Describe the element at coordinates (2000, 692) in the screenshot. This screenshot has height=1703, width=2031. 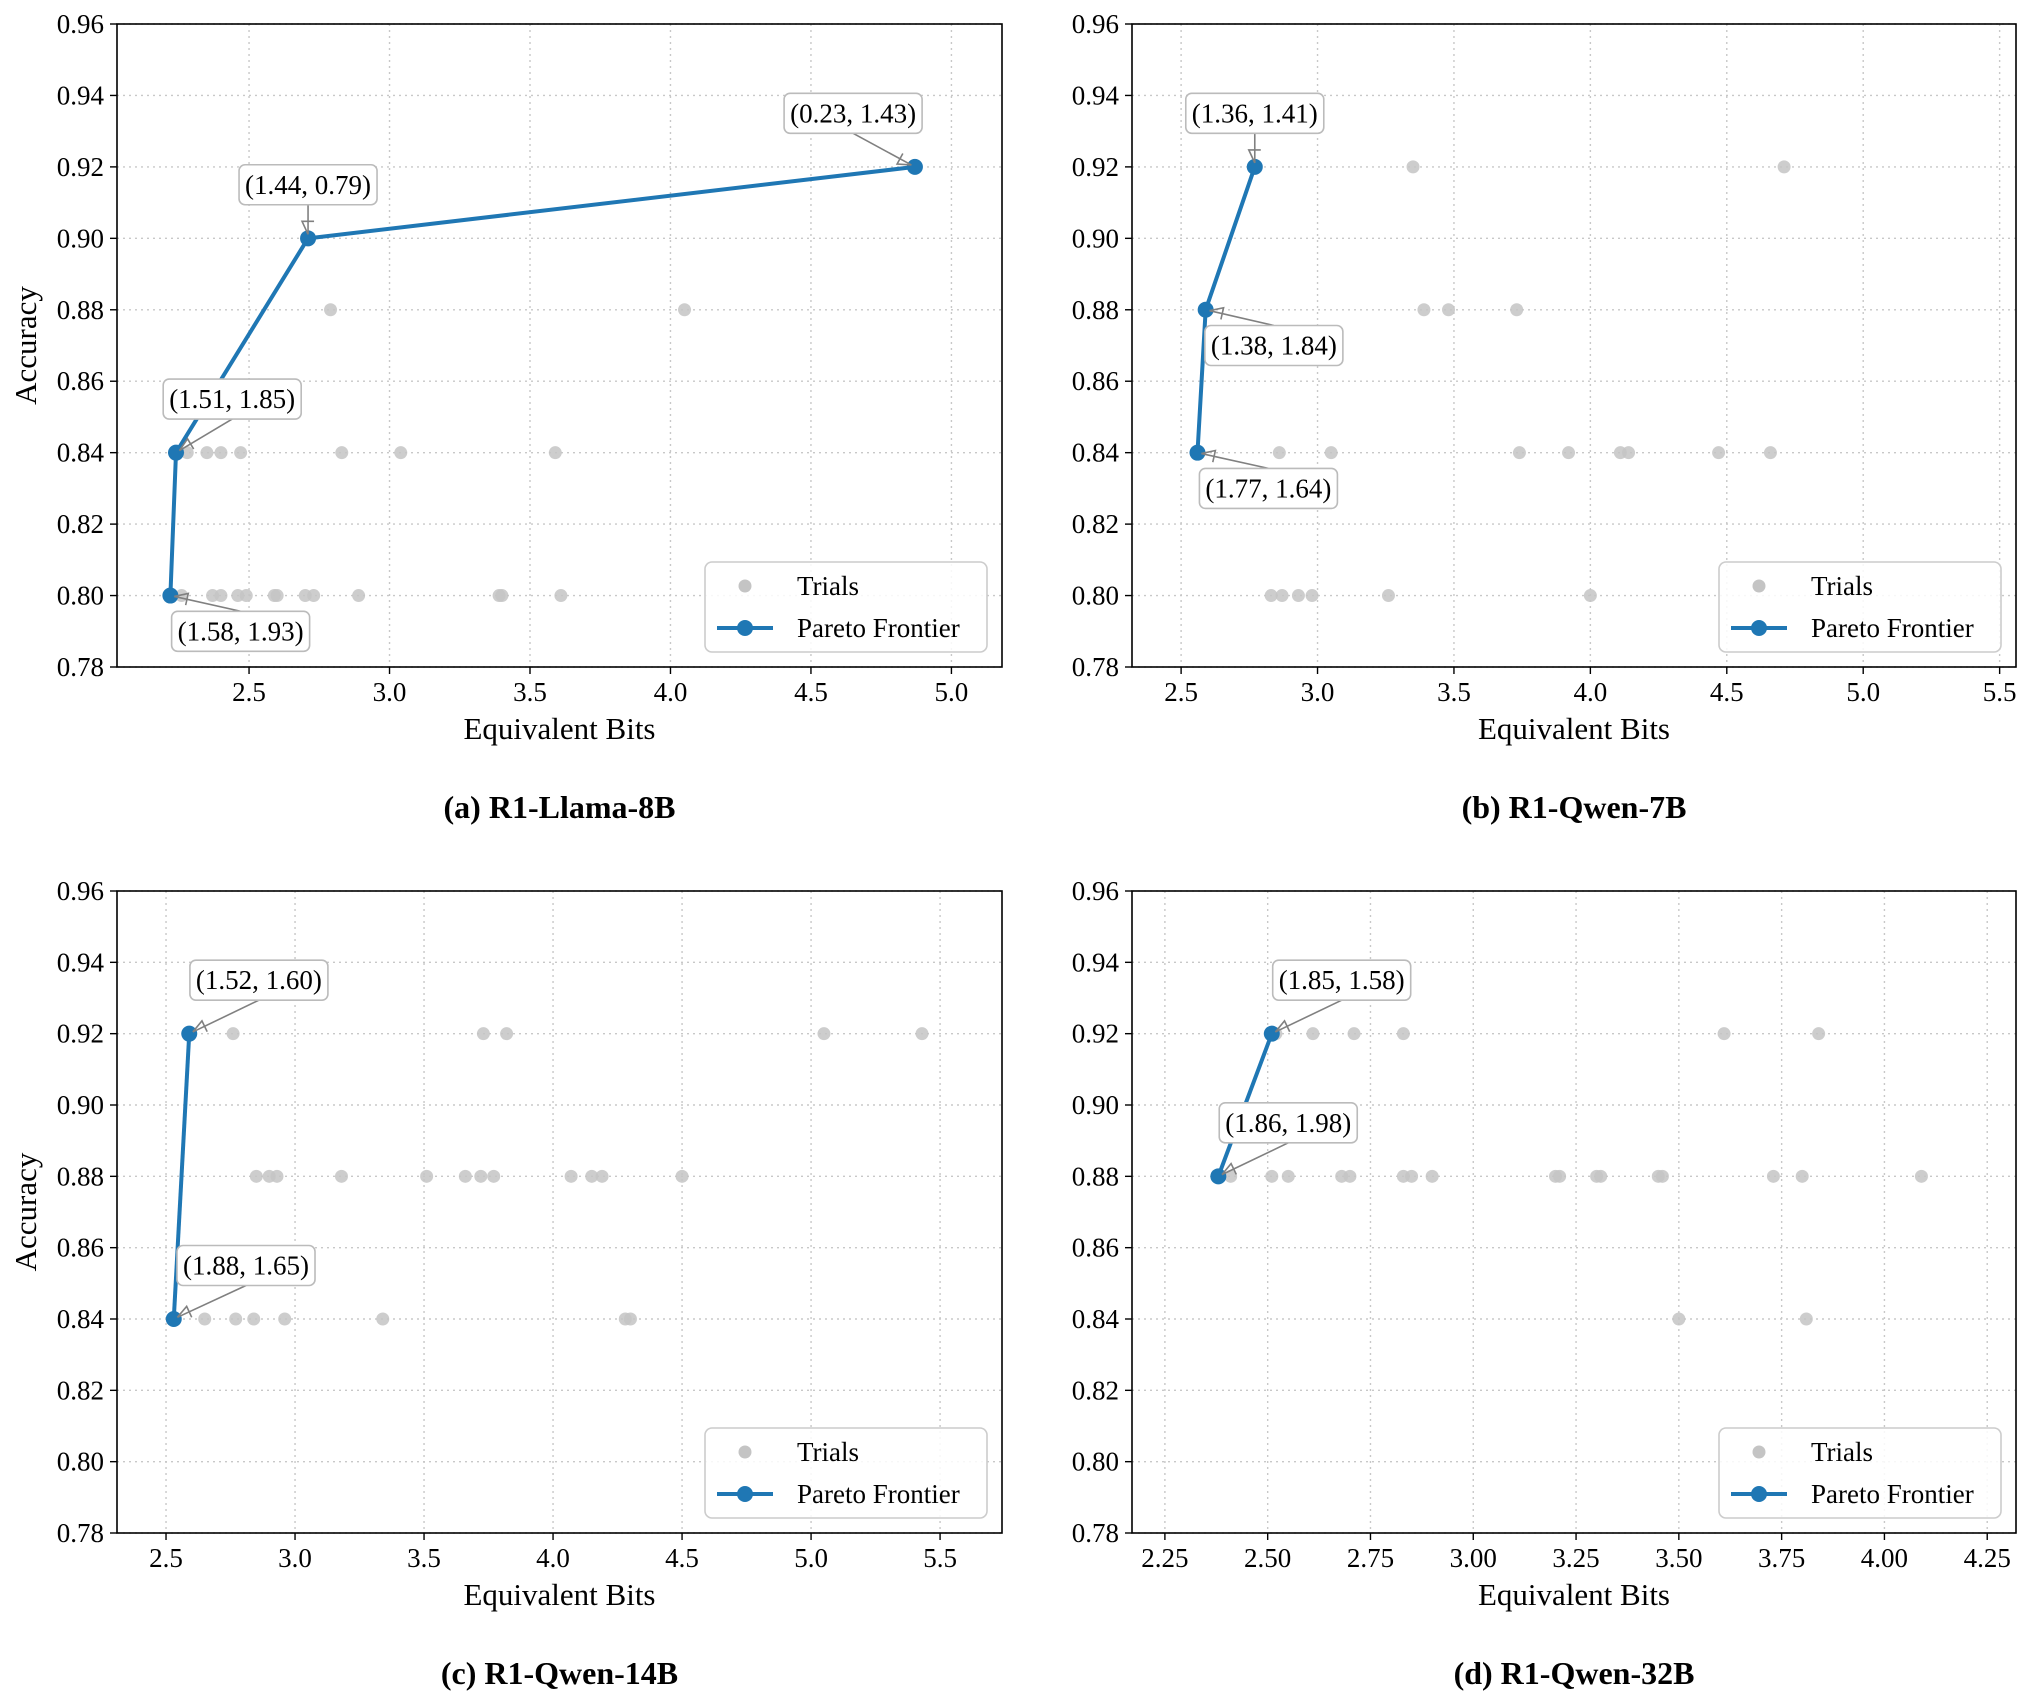
I see `x-tick-label: 5.5` at that location.